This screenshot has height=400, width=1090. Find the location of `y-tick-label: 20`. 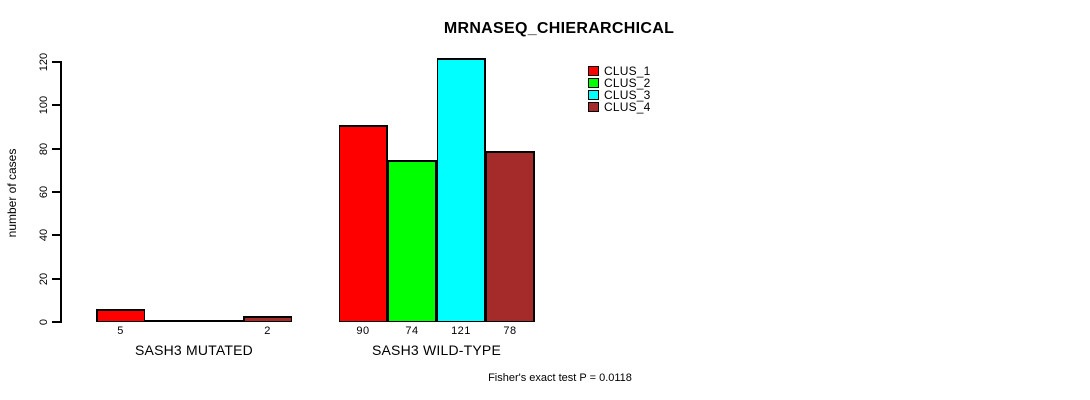

y-tick-label: 20 is located at coordinates (44, 278).